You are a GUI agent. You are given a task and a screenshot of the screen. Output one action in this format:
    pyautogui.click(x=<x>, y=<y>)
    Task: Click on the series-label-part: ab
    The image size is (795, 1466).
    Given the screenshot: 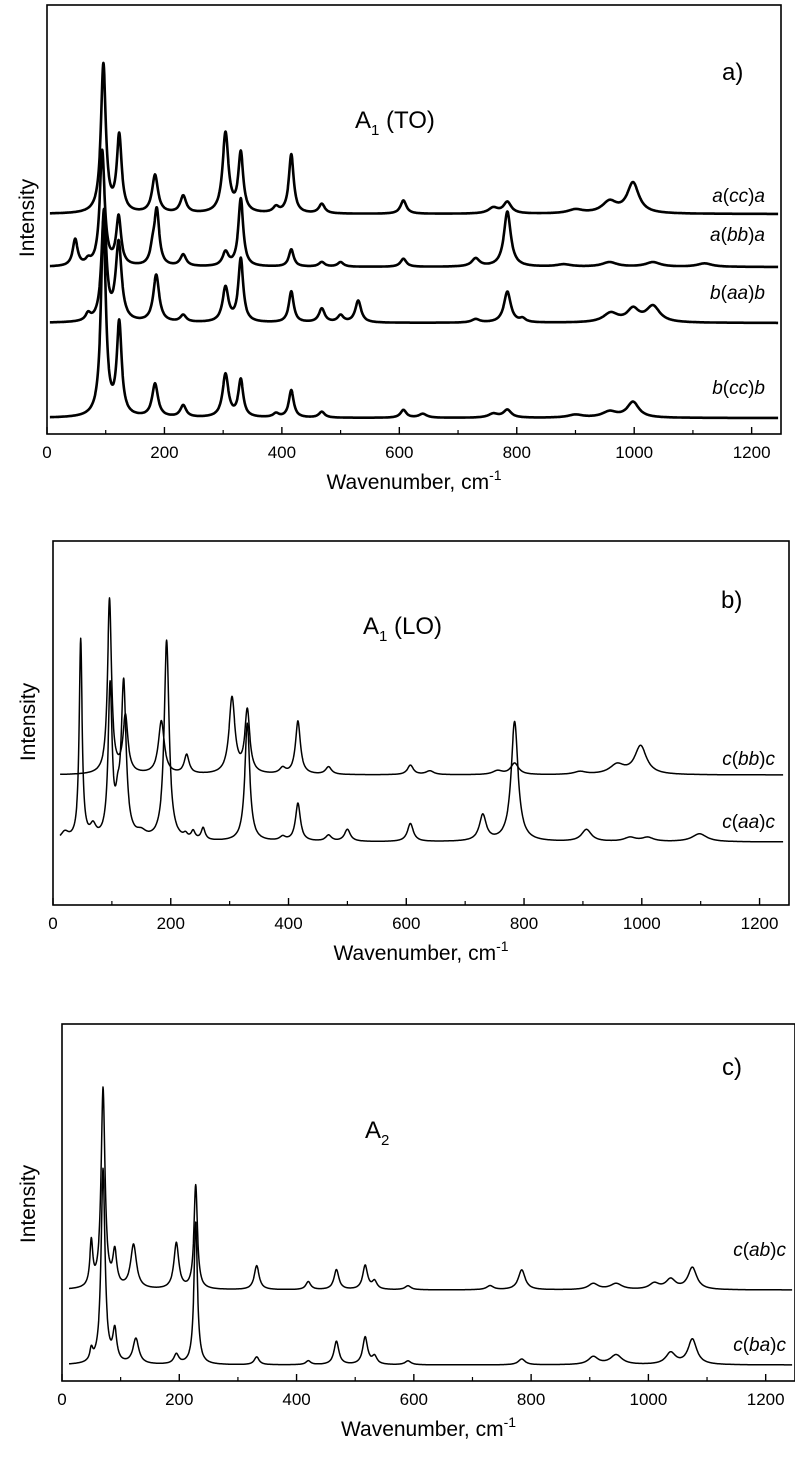 What is the action you would take?
    pyautogui.click(x=759, y=1250)
    